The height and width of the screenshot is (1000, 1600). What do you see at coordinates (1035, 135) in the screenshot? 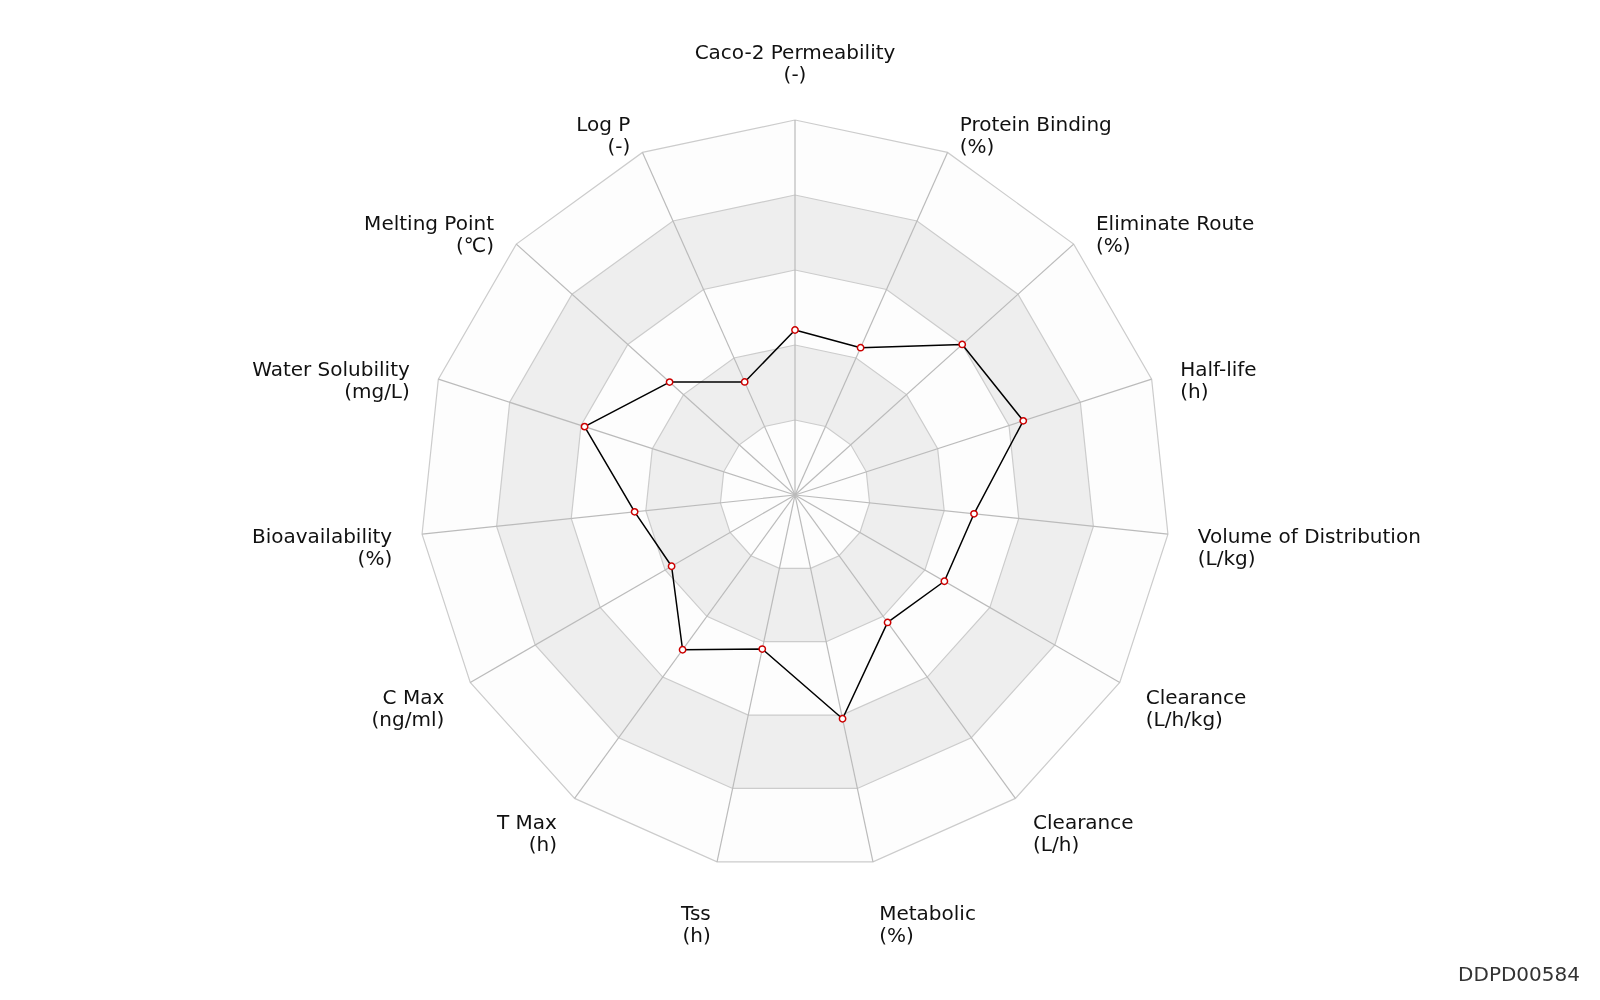
I see `spoke-label: Protein Binding (%)` at bounding box center [1035, 135].